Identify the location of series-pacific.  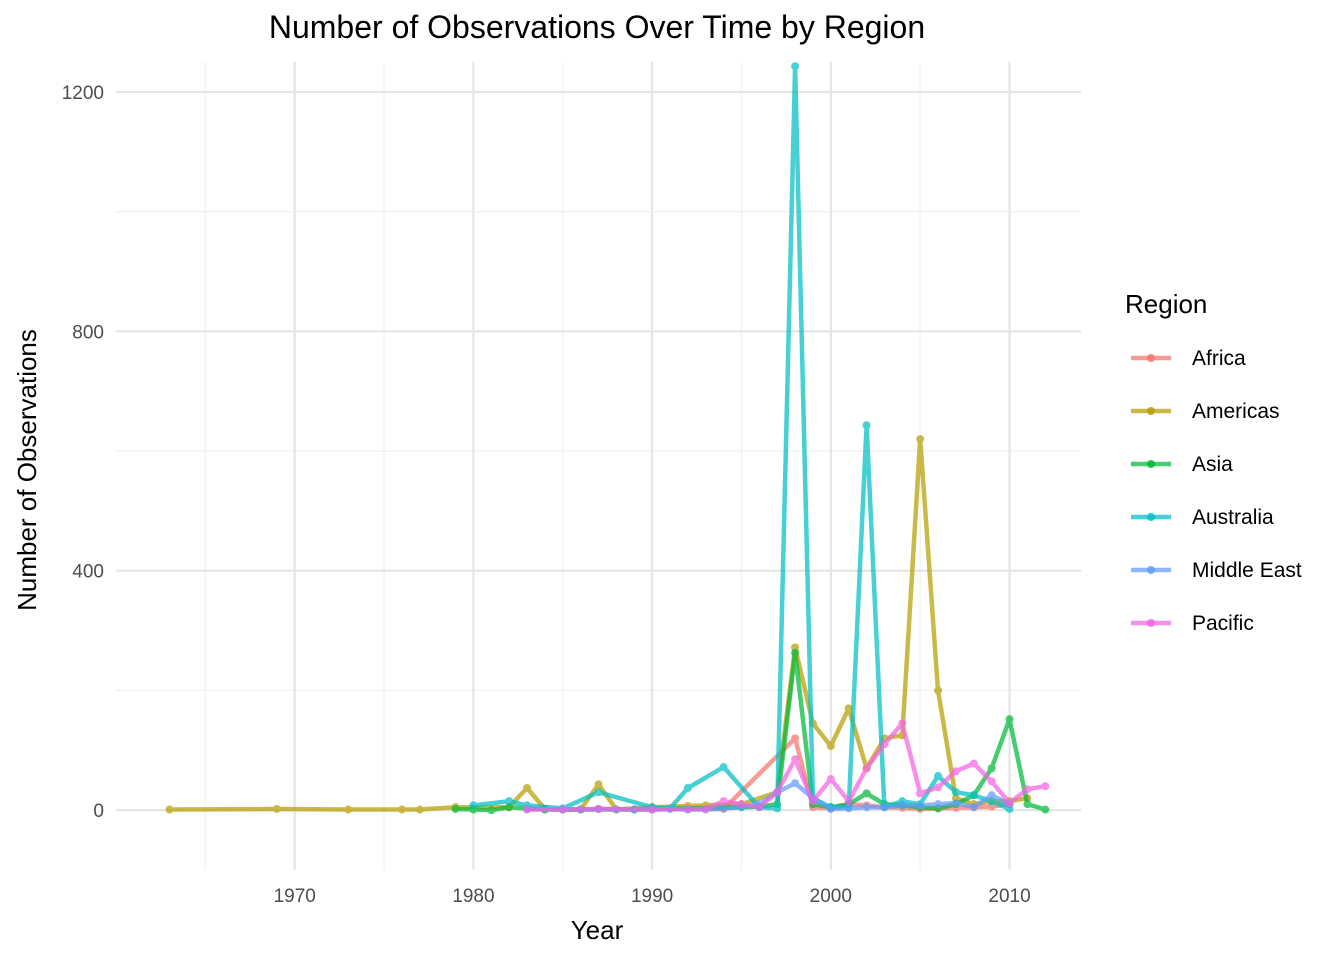
(786, 766).